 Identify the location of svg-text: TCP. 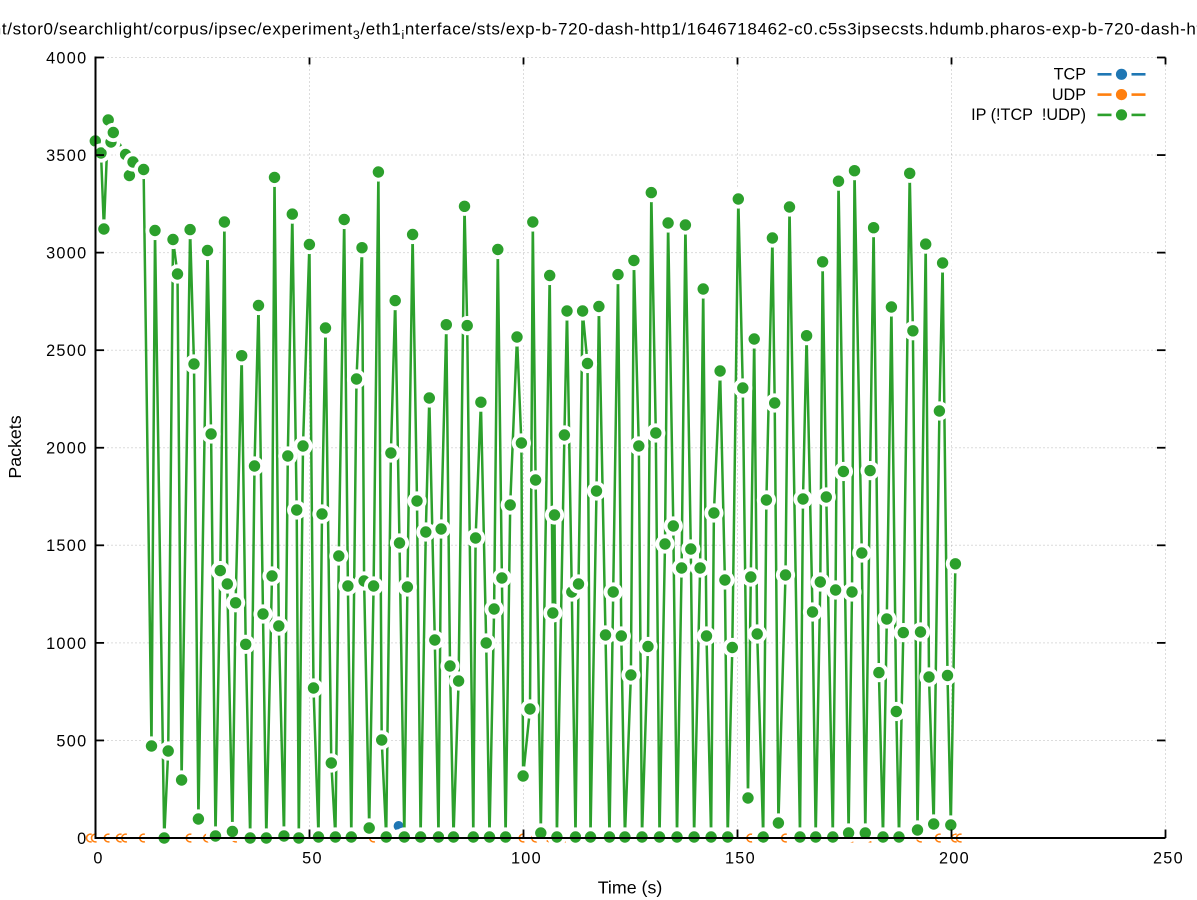
(1070, 75).